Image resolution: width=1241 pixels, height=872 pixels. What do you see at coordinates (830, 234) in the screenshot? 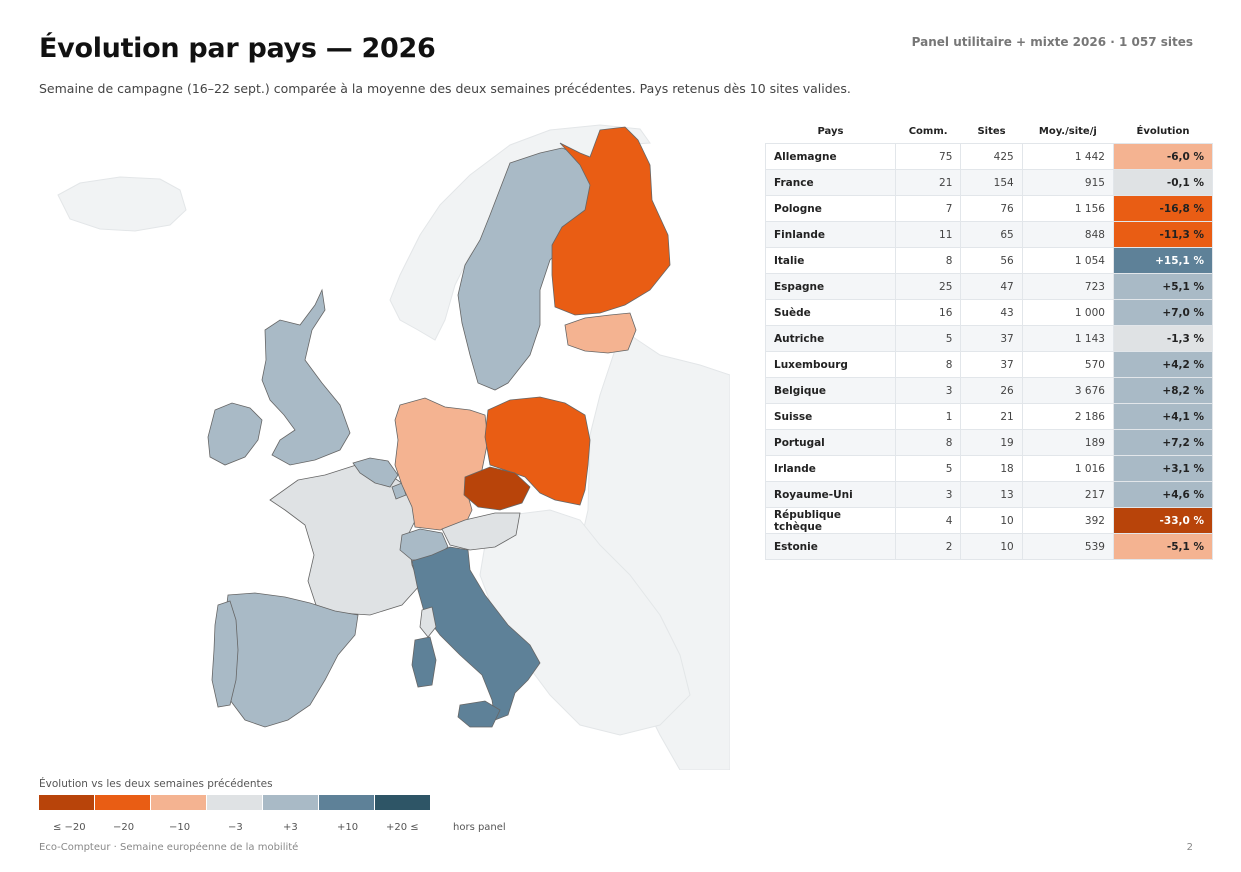
I see `country-name-cell: Finlande` at bounding box center [830, 234].